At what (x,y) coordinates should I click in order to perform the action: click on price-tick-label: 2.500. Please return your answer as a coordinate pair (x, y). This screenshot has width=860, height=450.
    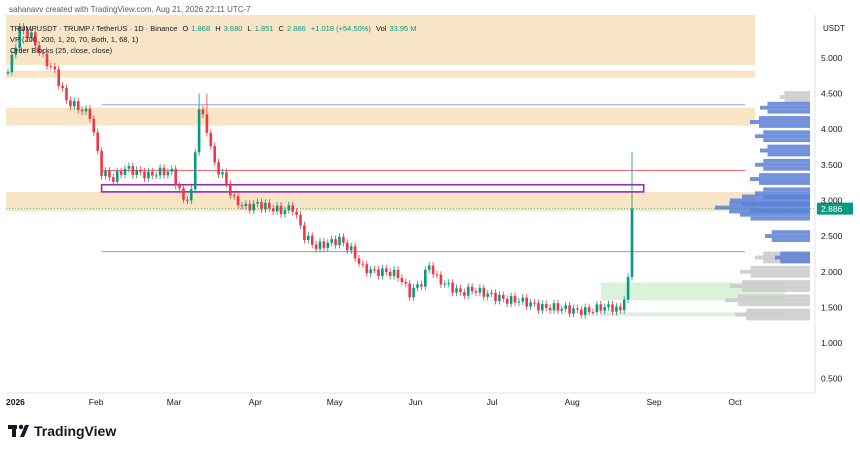
    Looking at the image, I should click on (832, 236).